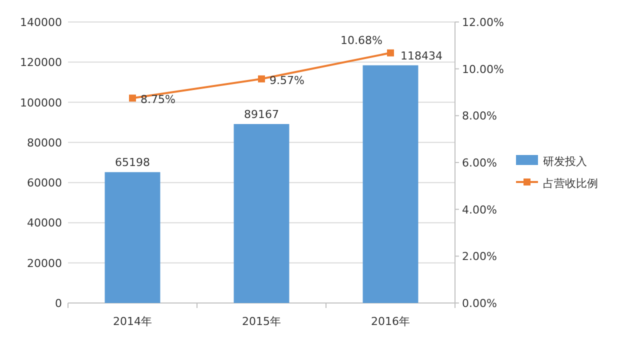 Image resolution: width=640 pixels, height=350 pixels. I want to click on y2-tick-label: 4.00%, so click(479, 209).